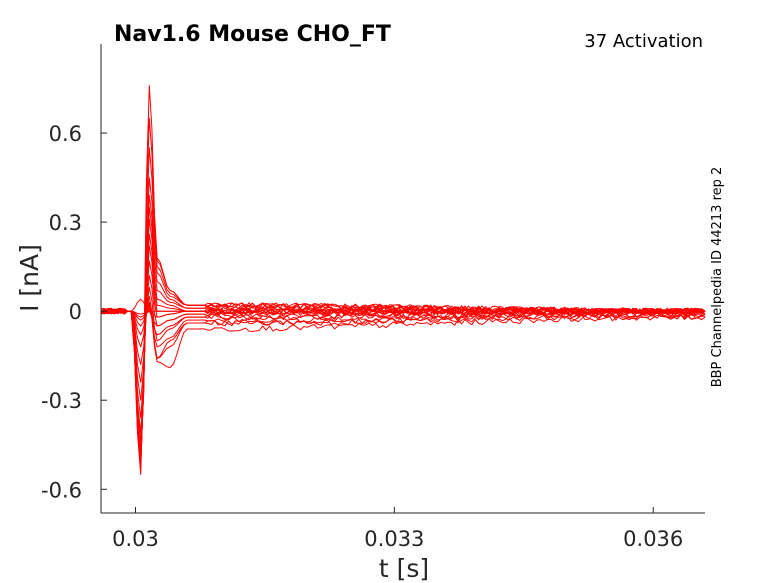  I want to click on y-tick-label: -0.6, so click(61, 490).